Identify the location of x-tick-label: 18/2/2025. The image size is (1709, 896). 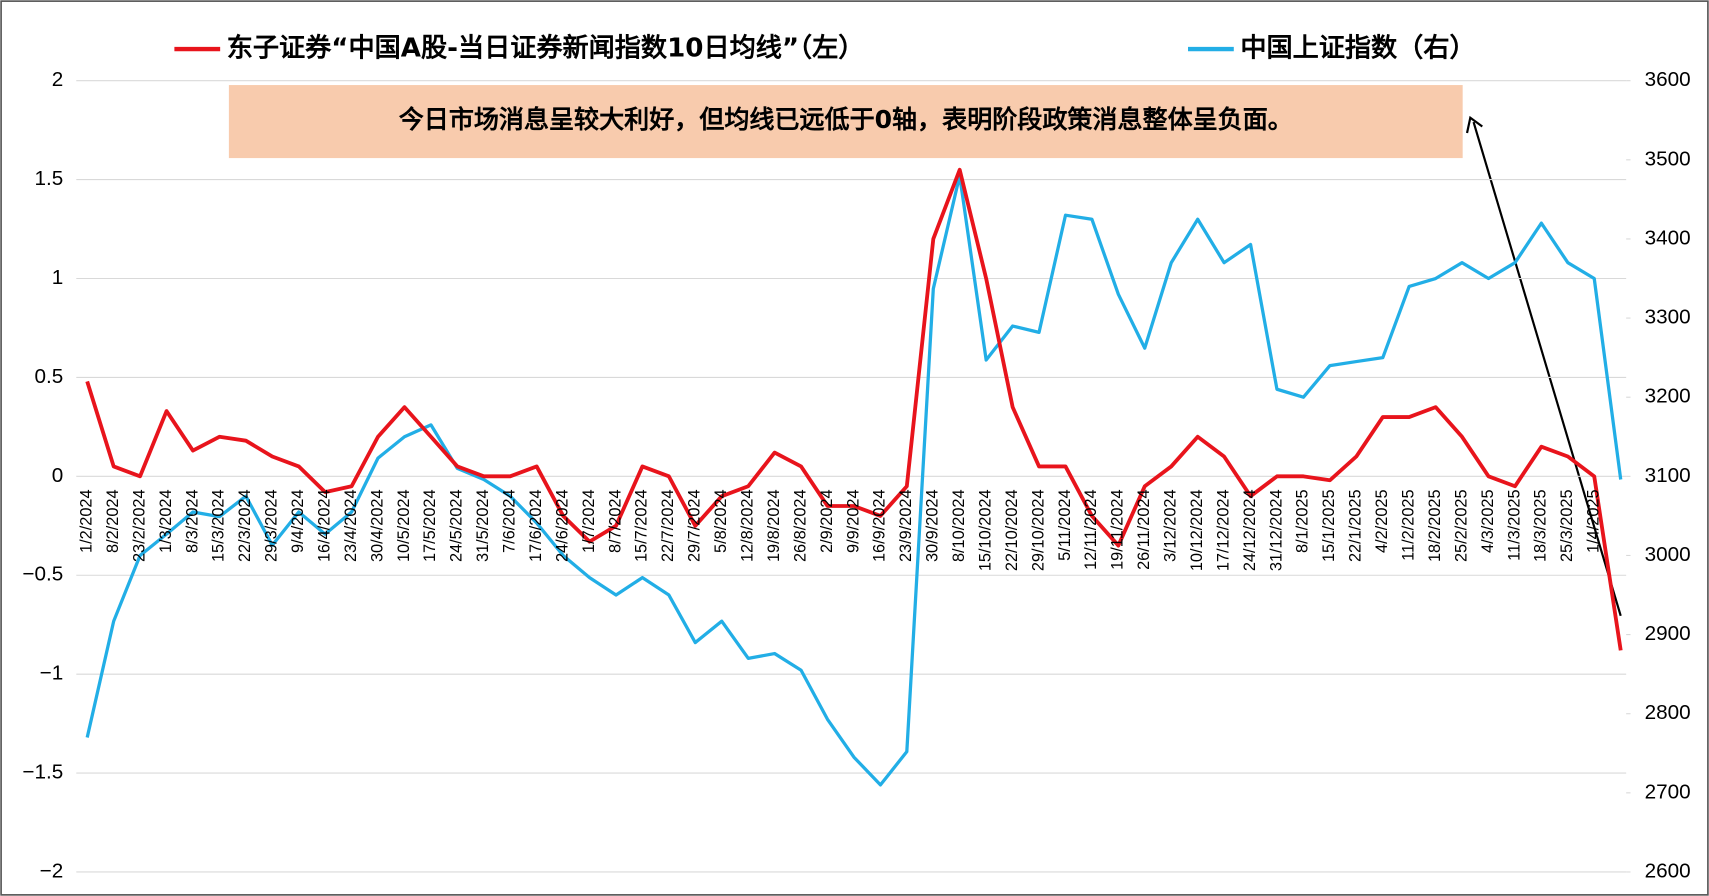
(1435, 525).